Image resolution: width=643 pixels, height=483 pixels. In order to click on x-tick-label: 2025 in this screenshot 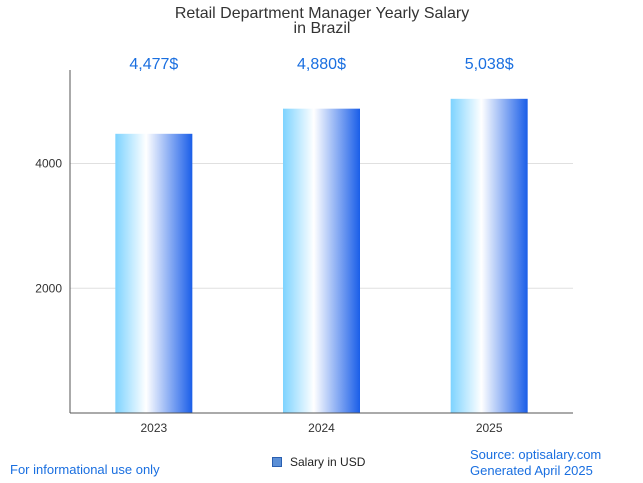, I will do `click(489, 428)`.